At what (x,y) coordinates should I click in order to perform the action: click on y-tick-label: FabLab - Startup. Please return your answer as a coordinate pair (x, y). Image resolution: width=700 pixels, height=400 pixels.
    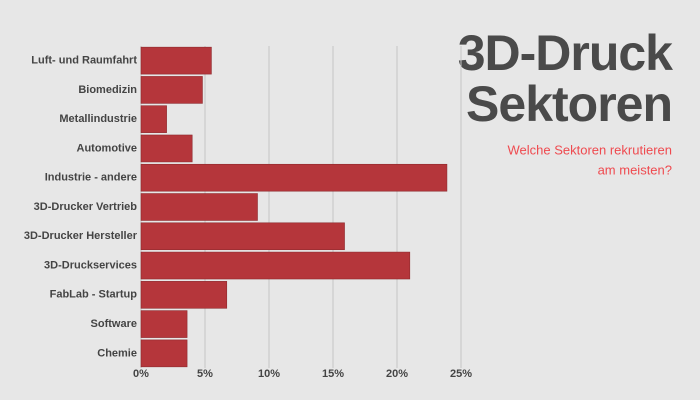
    Looking at the image, I should click on (94, 295).